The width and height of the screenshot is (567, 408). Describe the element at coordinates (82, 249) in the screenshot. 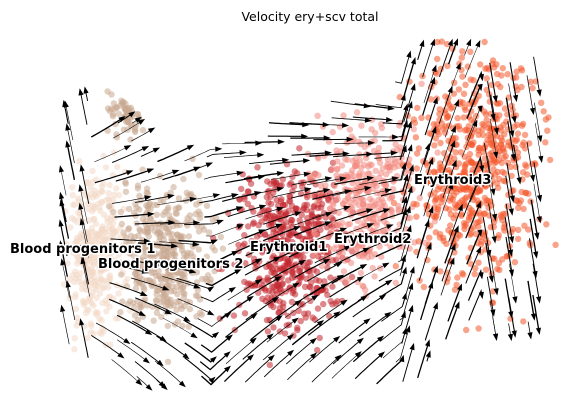

I see `cluster-label-blood-progenitors-1: Blood progenitors 1` at that location.